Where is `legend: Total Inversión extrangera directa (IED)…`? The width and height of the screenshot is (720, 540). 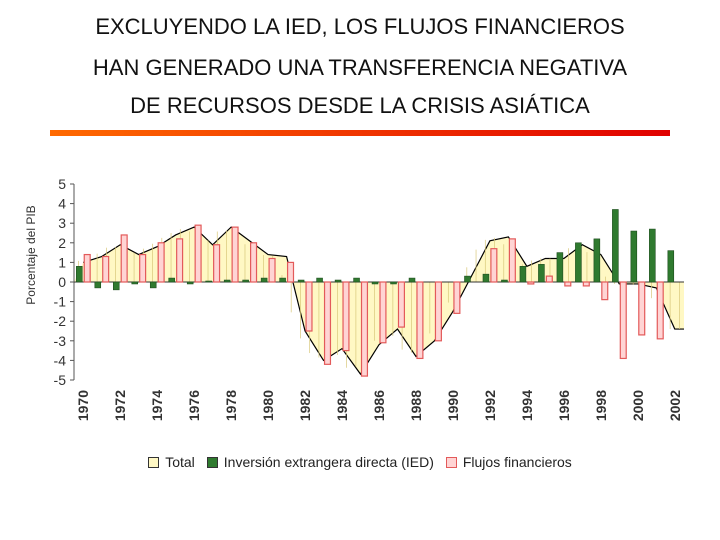 legend: Total Inversión extrangera directa (IED)… is located at coordinates (360, 462).